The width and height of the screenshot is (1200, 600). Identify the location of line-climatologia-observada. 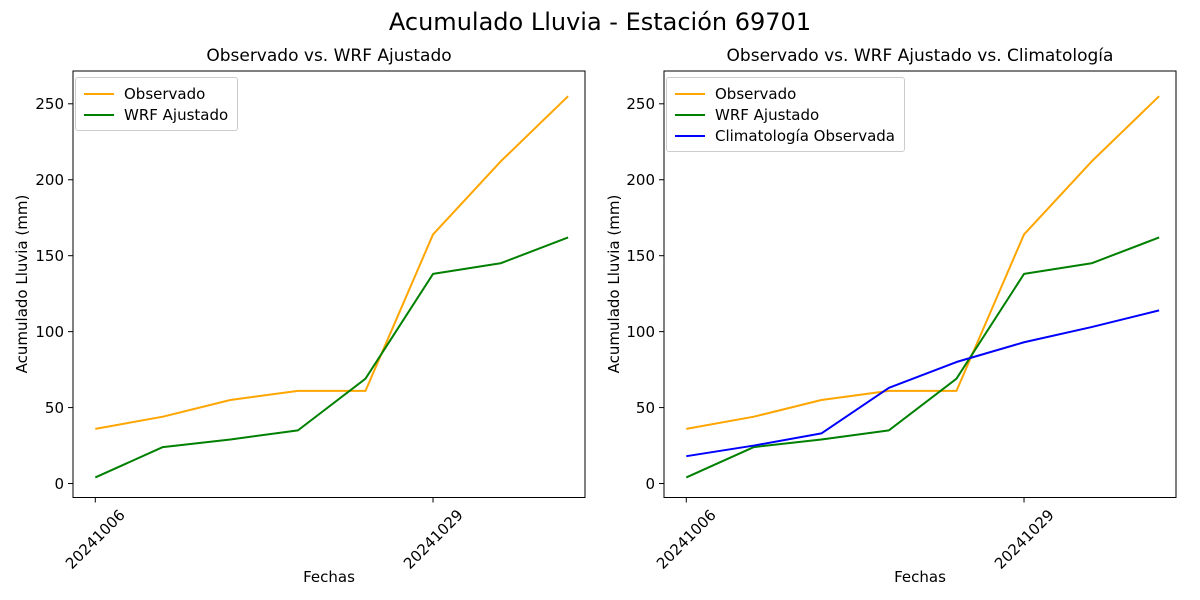
(923, 383).